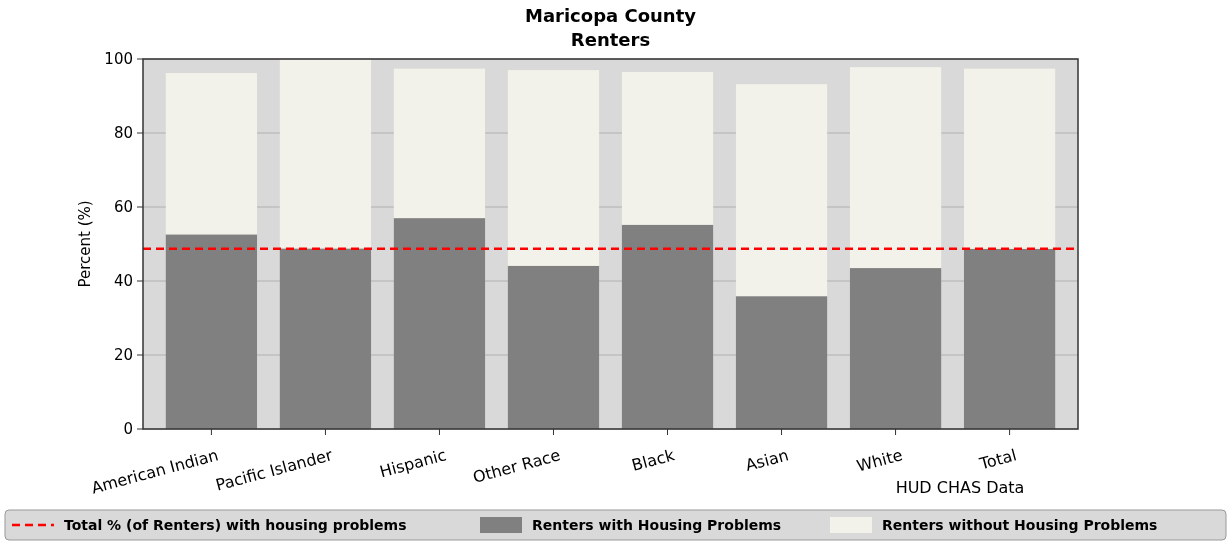 This screenshot has height=550, width=1231. I want to click on chart-title: Maricopa County Renters, so click(611, 27).